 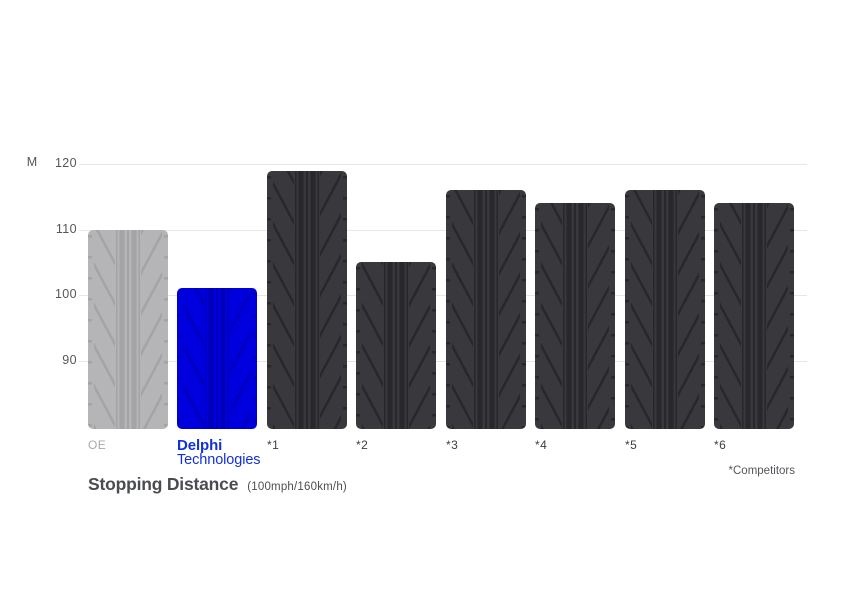 I want to click on delphi-logo-line2: Technologies, so click(x=219, y=460).